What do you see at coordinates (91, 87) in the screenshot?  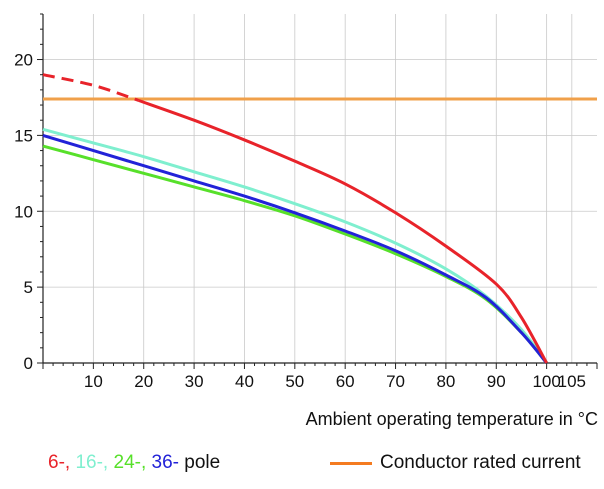 I see `series-line-6pole-dashed` at bounding box center [91, 87].